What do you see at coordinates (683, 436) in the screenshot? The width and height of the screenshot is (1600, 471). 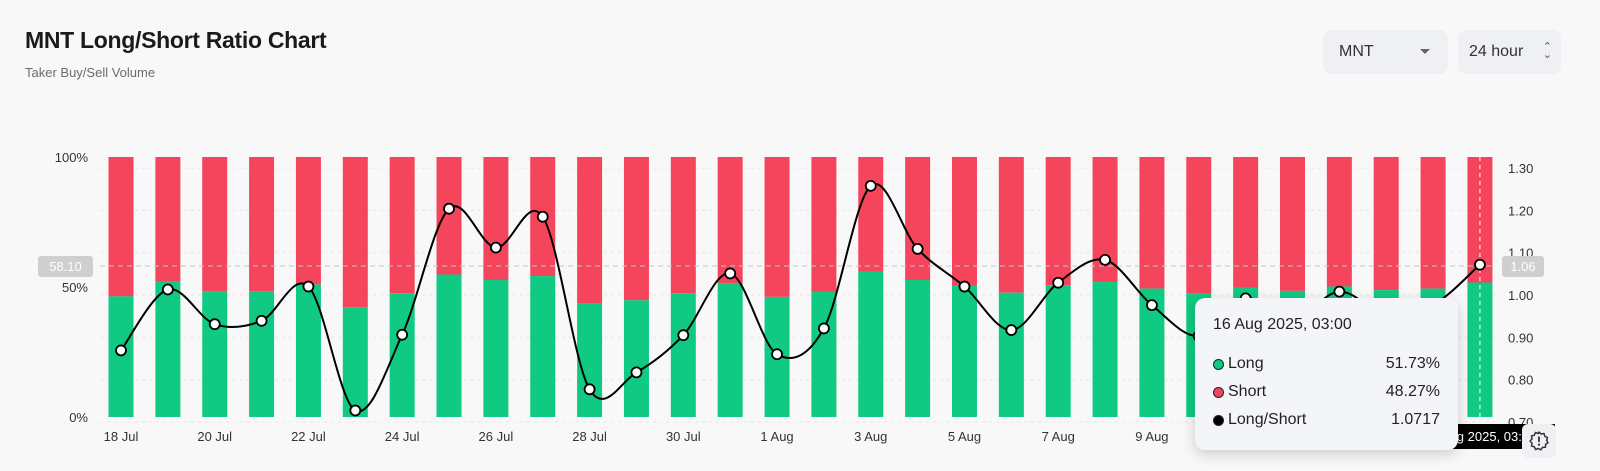 I see `x-tick-label: 30 Jul` at bounding box center [683, 436].